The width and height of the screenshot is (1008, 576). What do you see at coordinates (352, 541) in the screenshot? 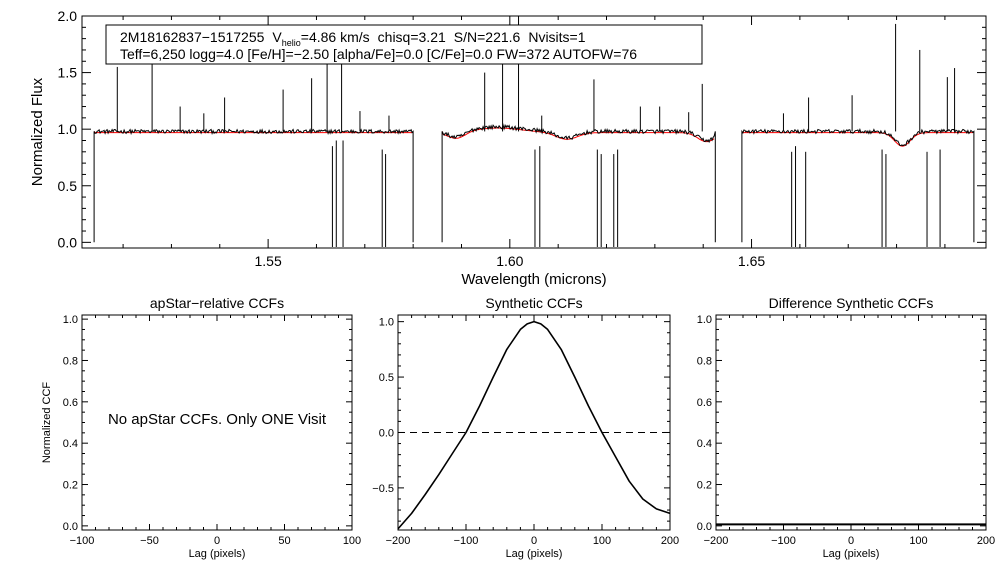
I see `apstar_ccf-xtick-label: 100` at bounding box center [352, 541].